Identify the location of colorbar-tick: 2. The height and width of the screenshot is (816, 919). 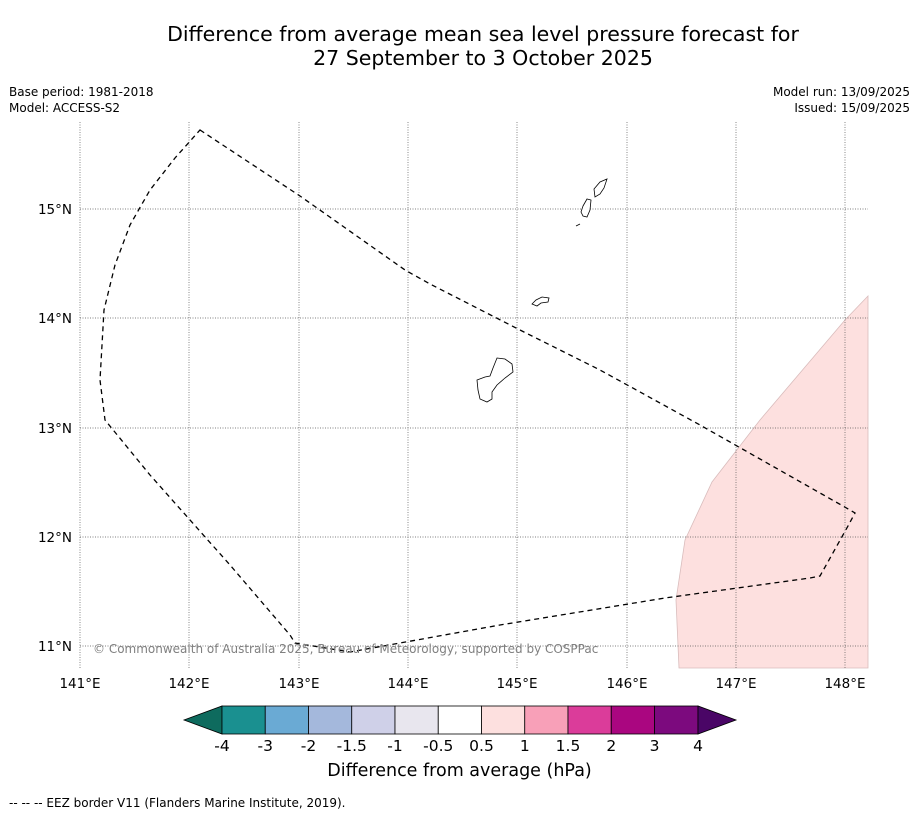
(611, 746).